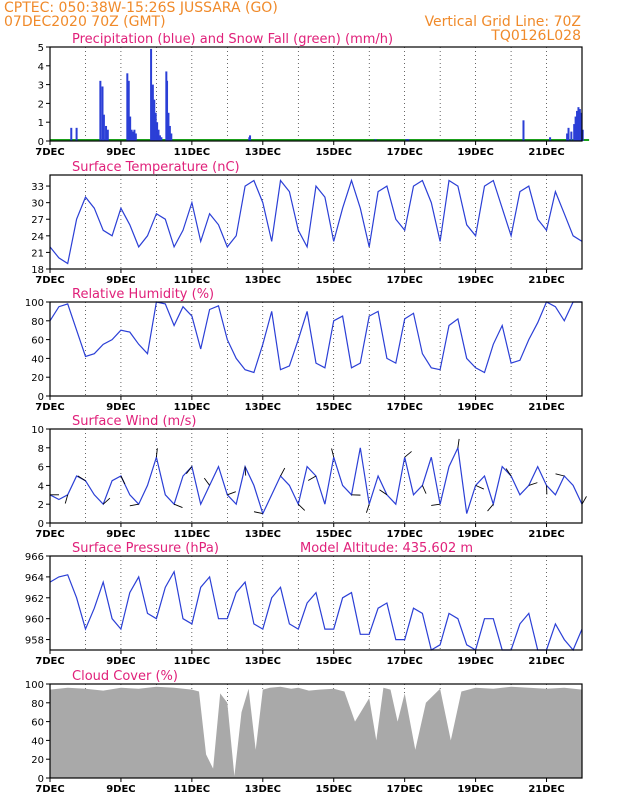 The image size is (618, 800). I want to click on pressure-xtick-label: 21DEC, so click(546, 661).